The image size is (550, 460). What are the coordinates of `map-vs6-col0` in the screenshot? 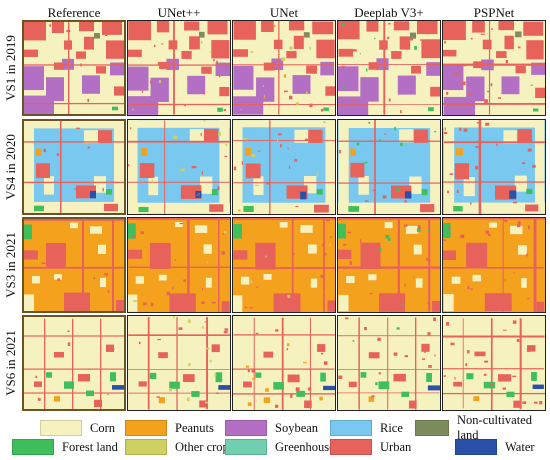 It's located at (74, 363).